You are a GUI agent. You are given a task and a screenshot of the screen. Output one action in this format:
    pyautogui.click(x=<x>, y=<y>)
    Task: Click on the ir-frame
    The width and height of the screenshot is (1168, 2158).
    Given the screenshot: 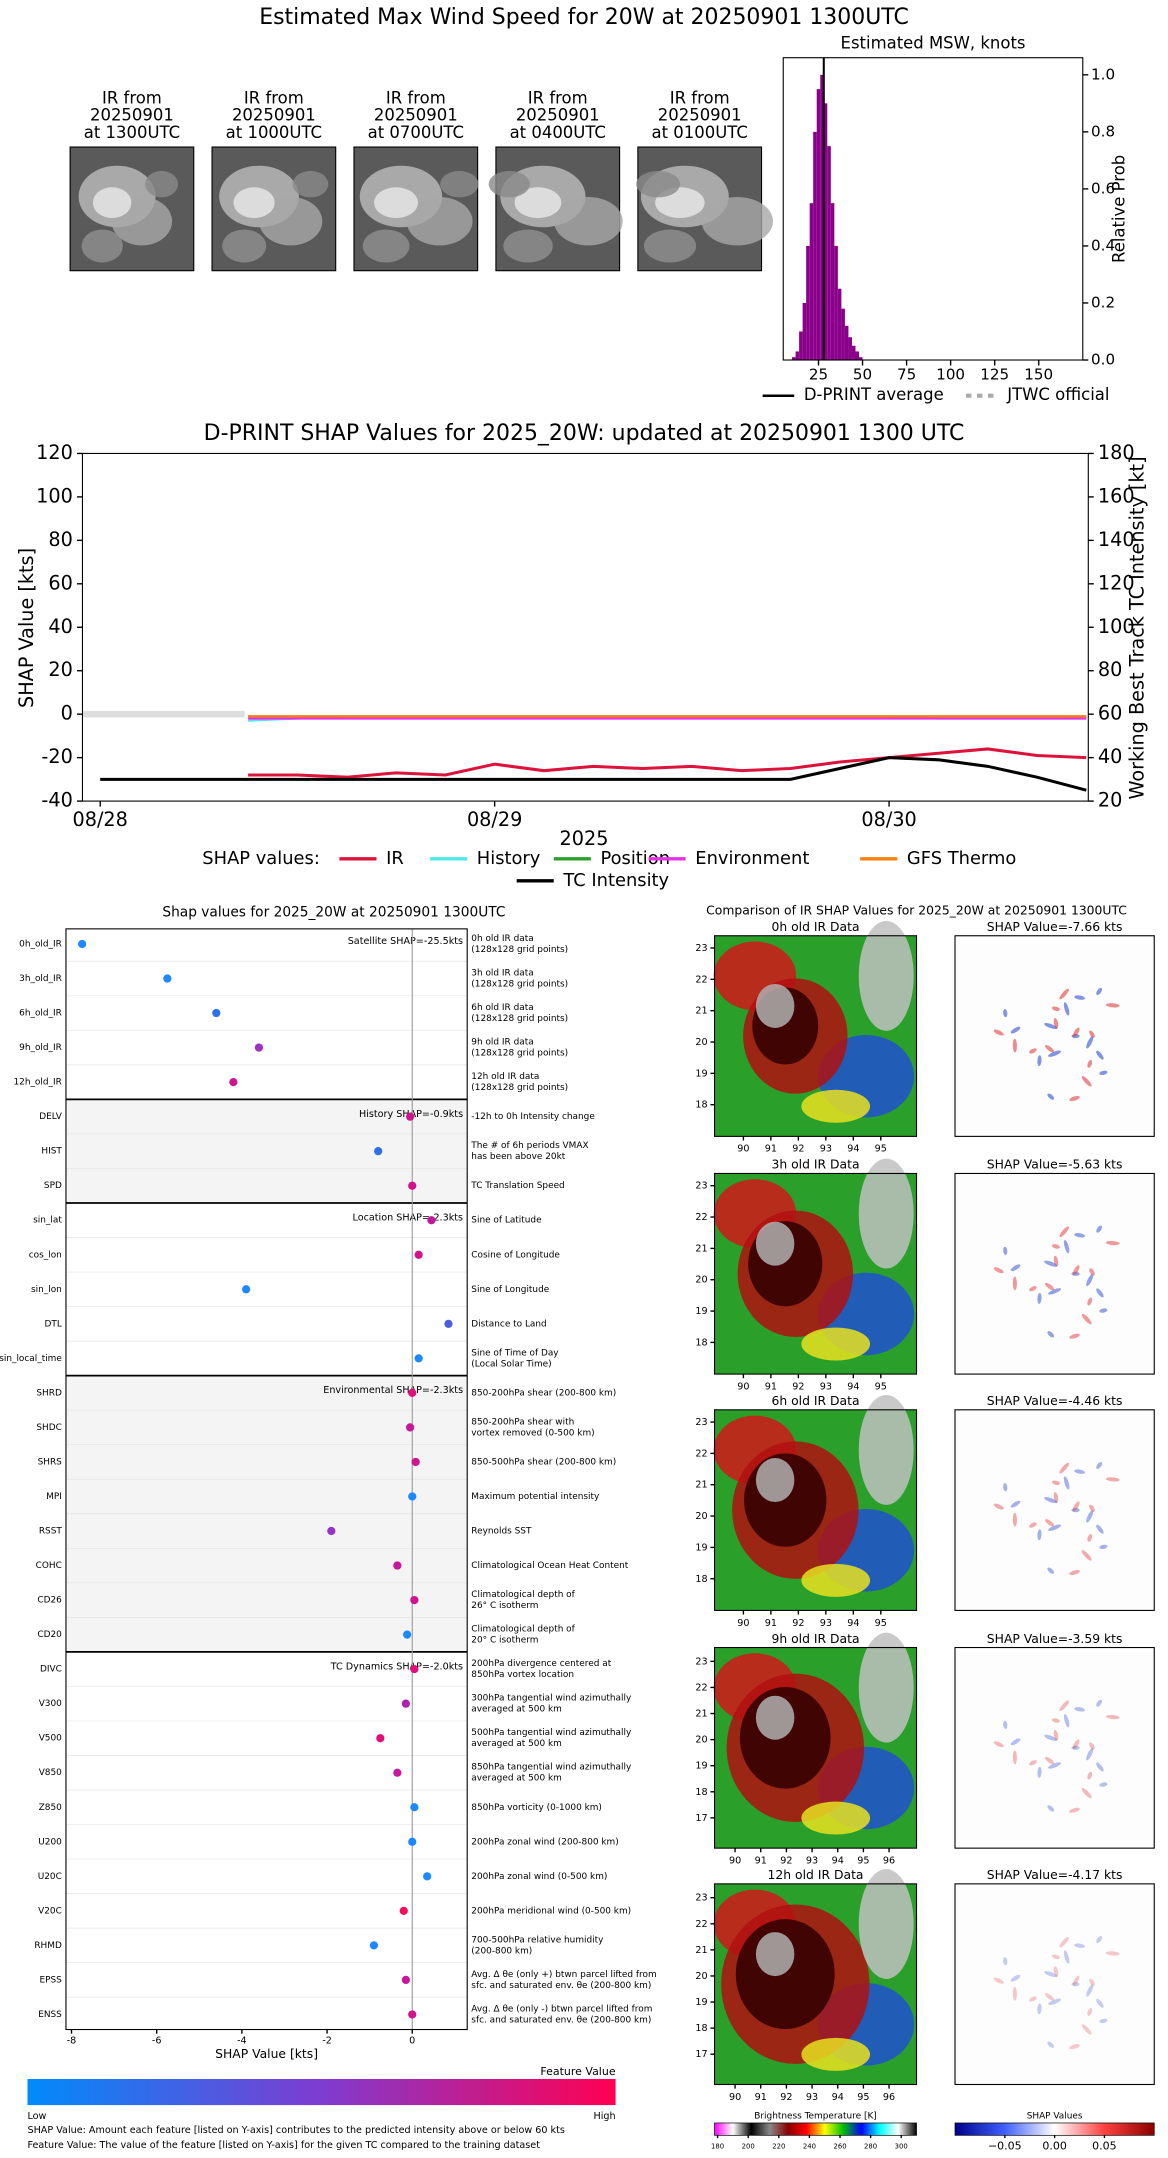 What is the action you would take?
    pyautogui.click(x=815, y=1273)
    